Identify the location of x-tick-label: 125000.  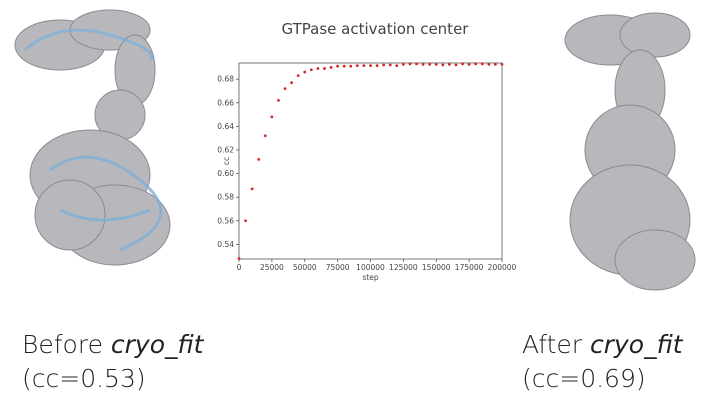
(403, 267).